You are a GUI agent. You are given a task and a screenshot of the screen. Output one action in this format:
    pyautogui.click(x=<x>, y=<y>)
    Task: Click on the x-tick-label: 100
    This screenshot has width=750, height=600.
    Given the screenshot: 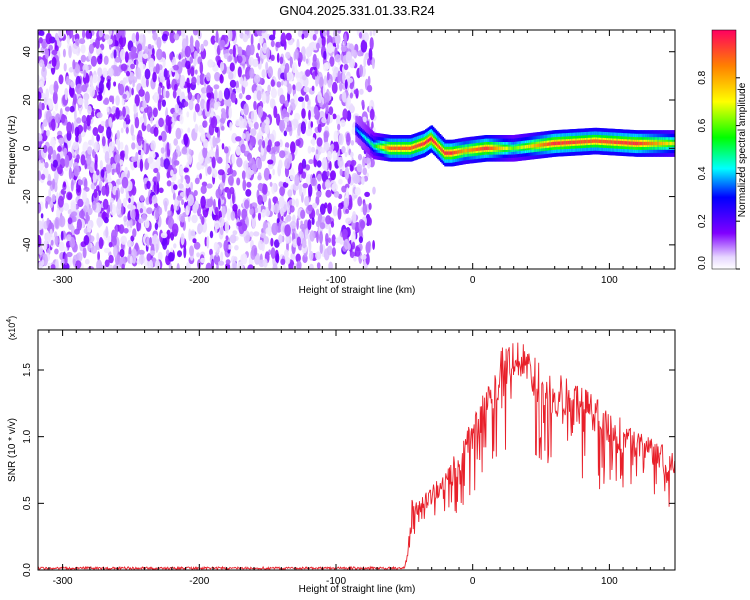 What is the action you would take?
    pyautogui.click(x=609, y=581)
    